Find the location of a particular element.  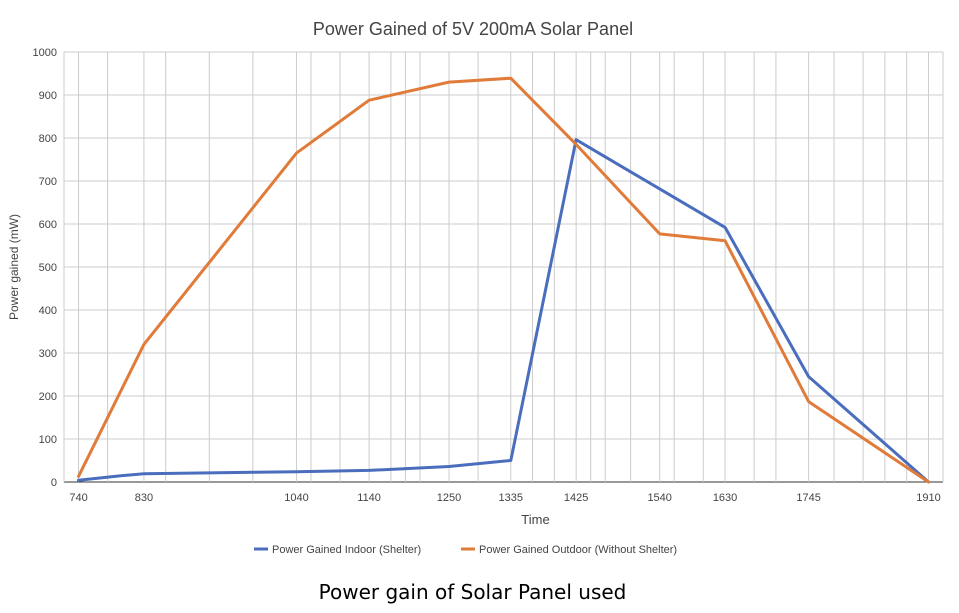

figure-caption: Power gain of Solar Panel used is located at coordinates (472, 592).